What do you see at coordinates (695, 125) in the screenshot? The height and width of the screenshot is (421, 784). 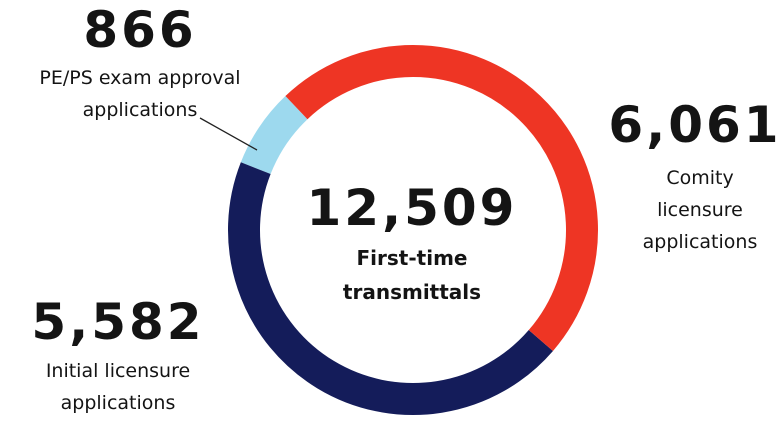 I see `value-label: 6,061` at bounding box center [695, 125].